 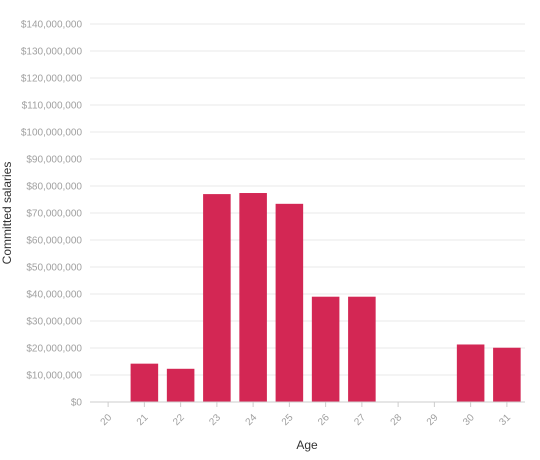 What do you see at coordinates (505, 420) in the screenshot?
I see `x-tick-label: 31` at bounding box center [505, 420].